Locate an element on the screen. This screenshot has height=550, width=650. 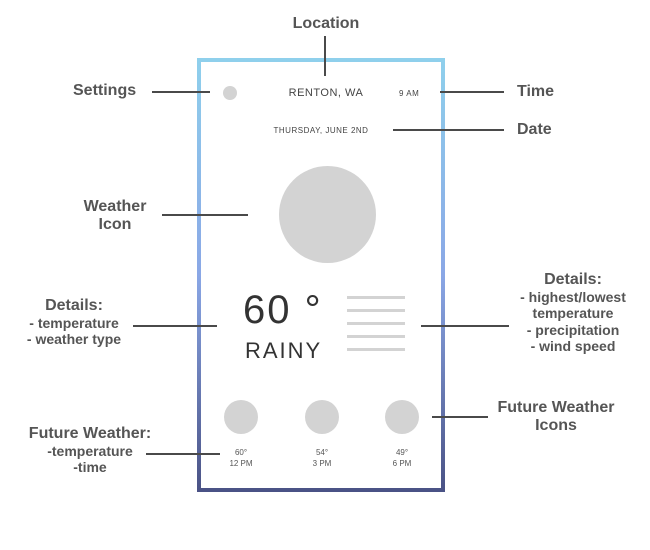
forecast-item-1: 60° 12 PM is located at coordinates (241, 459).